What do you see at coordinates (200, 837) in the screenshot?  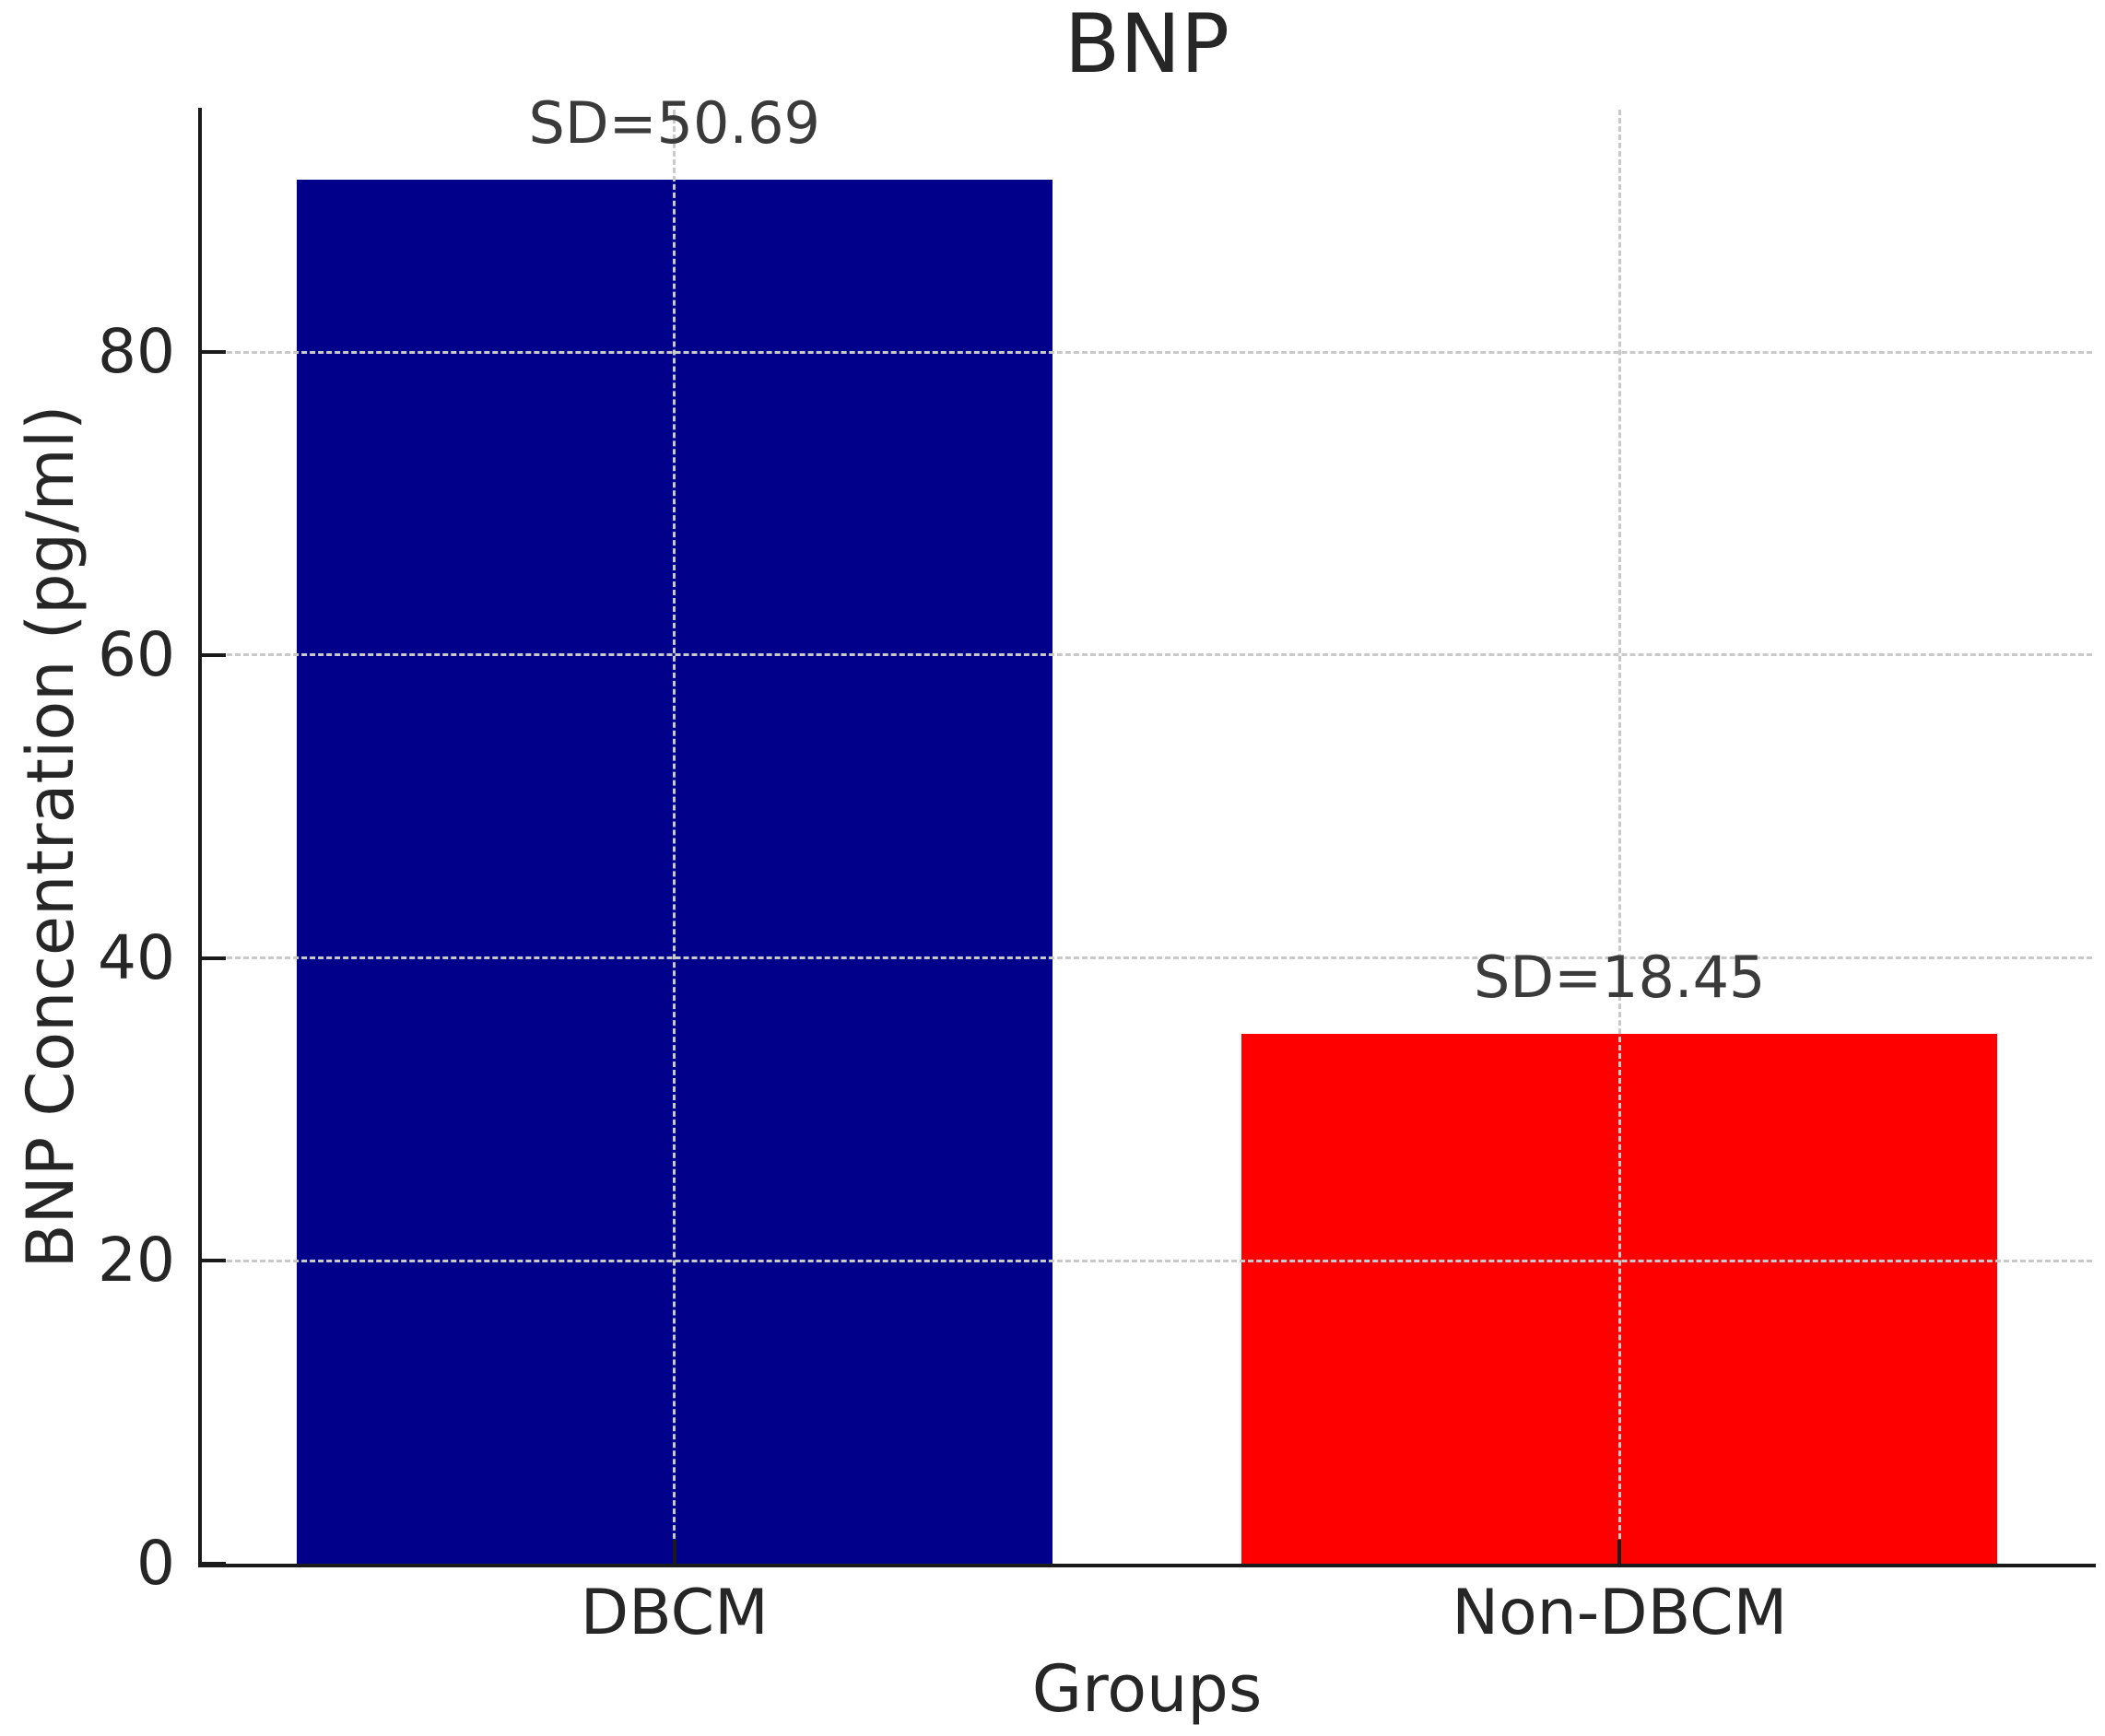 I see `y-axis-spine` at bounding box center [200, 837].